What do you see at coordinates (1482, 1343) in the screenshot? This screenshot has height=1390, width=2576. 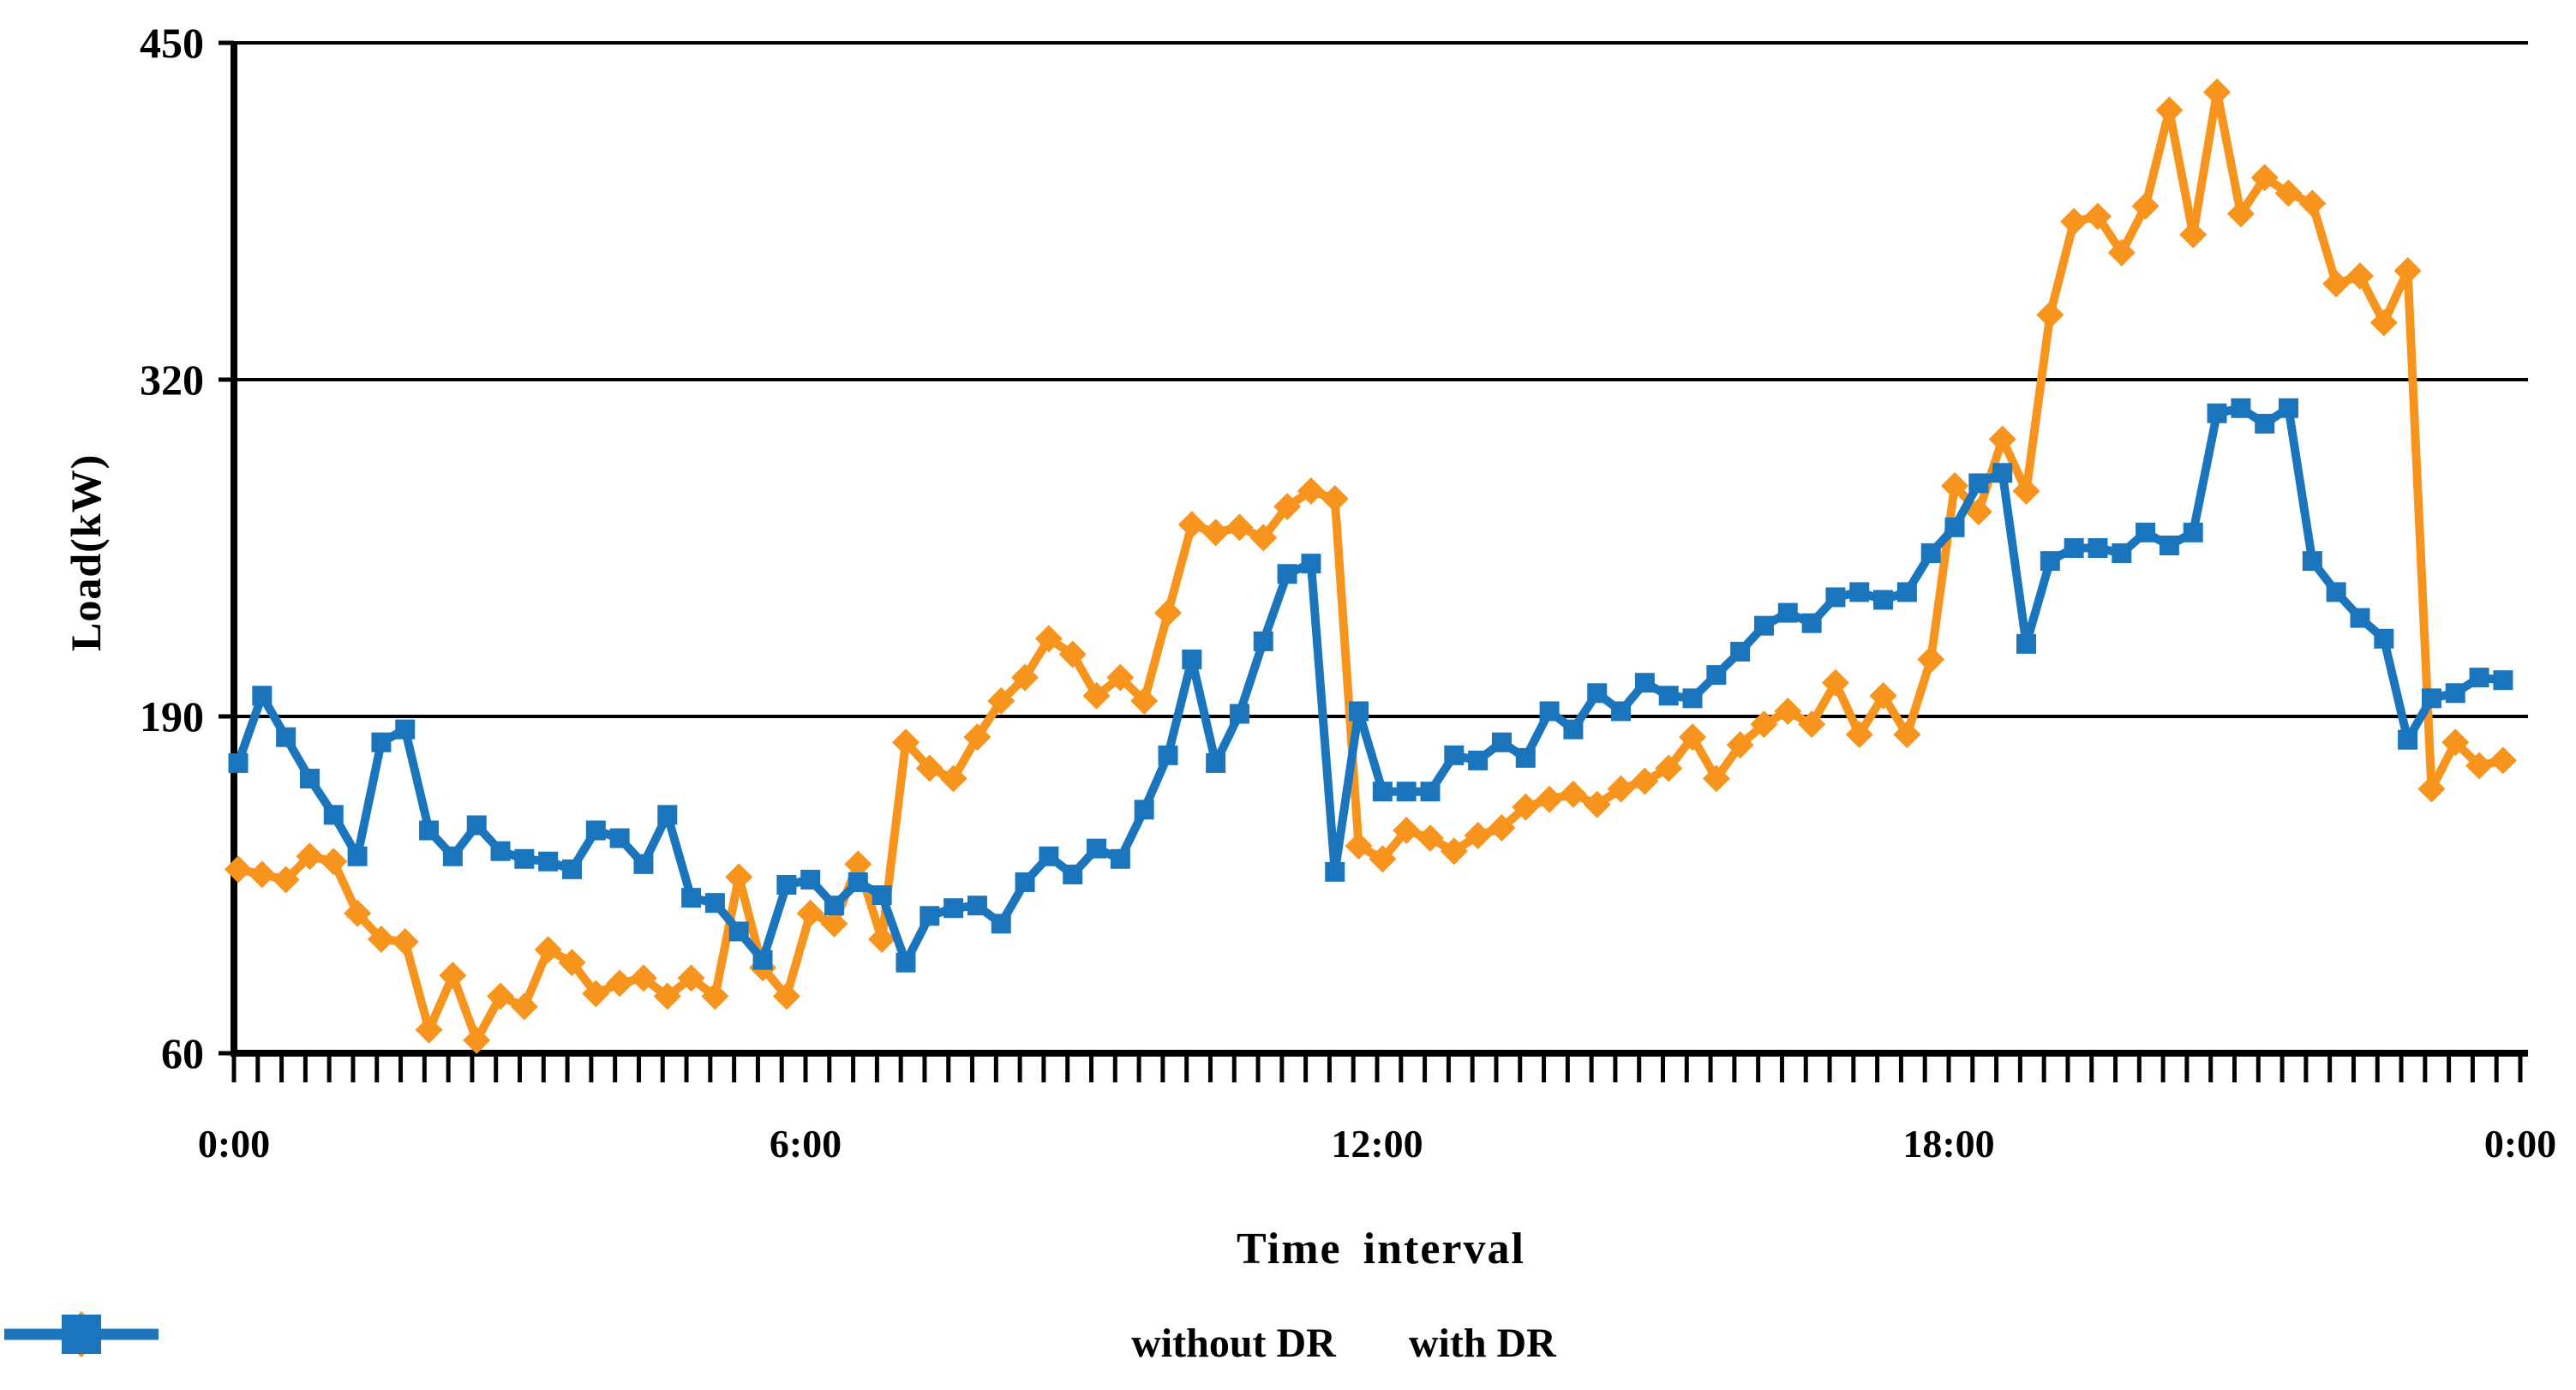 I see `legend-label-with-dr: with DR` at bounding box center [1482, 1343].